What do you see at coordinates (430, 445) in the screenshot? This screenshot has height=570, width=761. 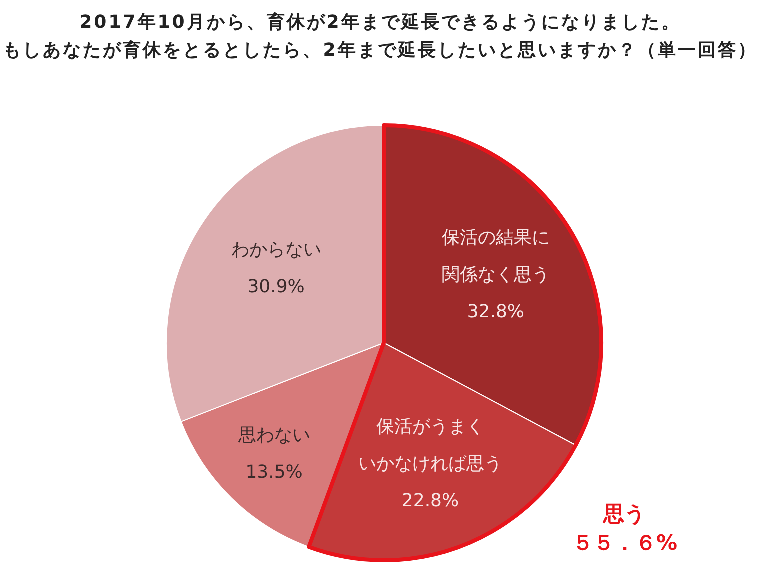 I see `slice-label: 保活がうまくいかなければ思う` at bounding box center [430, 445].